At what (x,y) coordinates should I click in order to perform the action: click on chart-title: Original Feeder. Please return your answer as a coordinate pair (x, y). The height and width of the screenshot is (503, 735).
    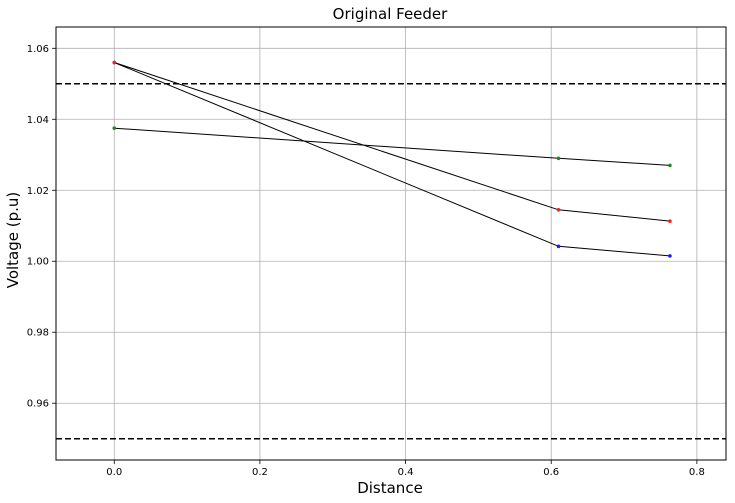
    Looking at the image, I should click on (390, 14).